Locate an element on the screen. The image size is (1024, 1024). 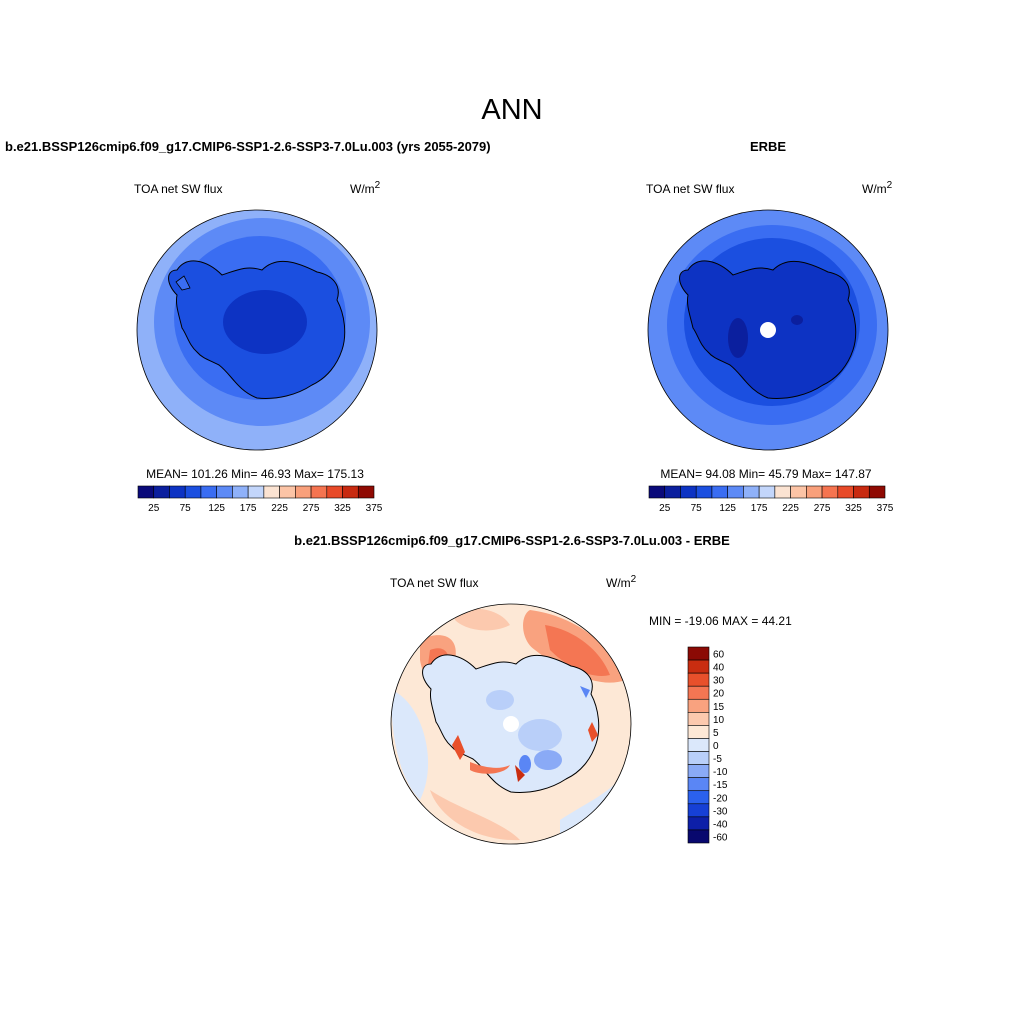
colorbar-tick-label: -30 is located at coordinates (720, 811).